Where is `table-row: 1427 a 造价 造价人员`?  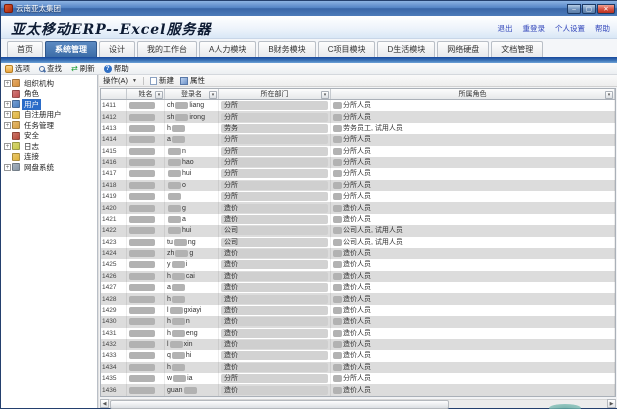
table-row: 1427 a 造价 造价人员 is located at coordinates (358, 288).